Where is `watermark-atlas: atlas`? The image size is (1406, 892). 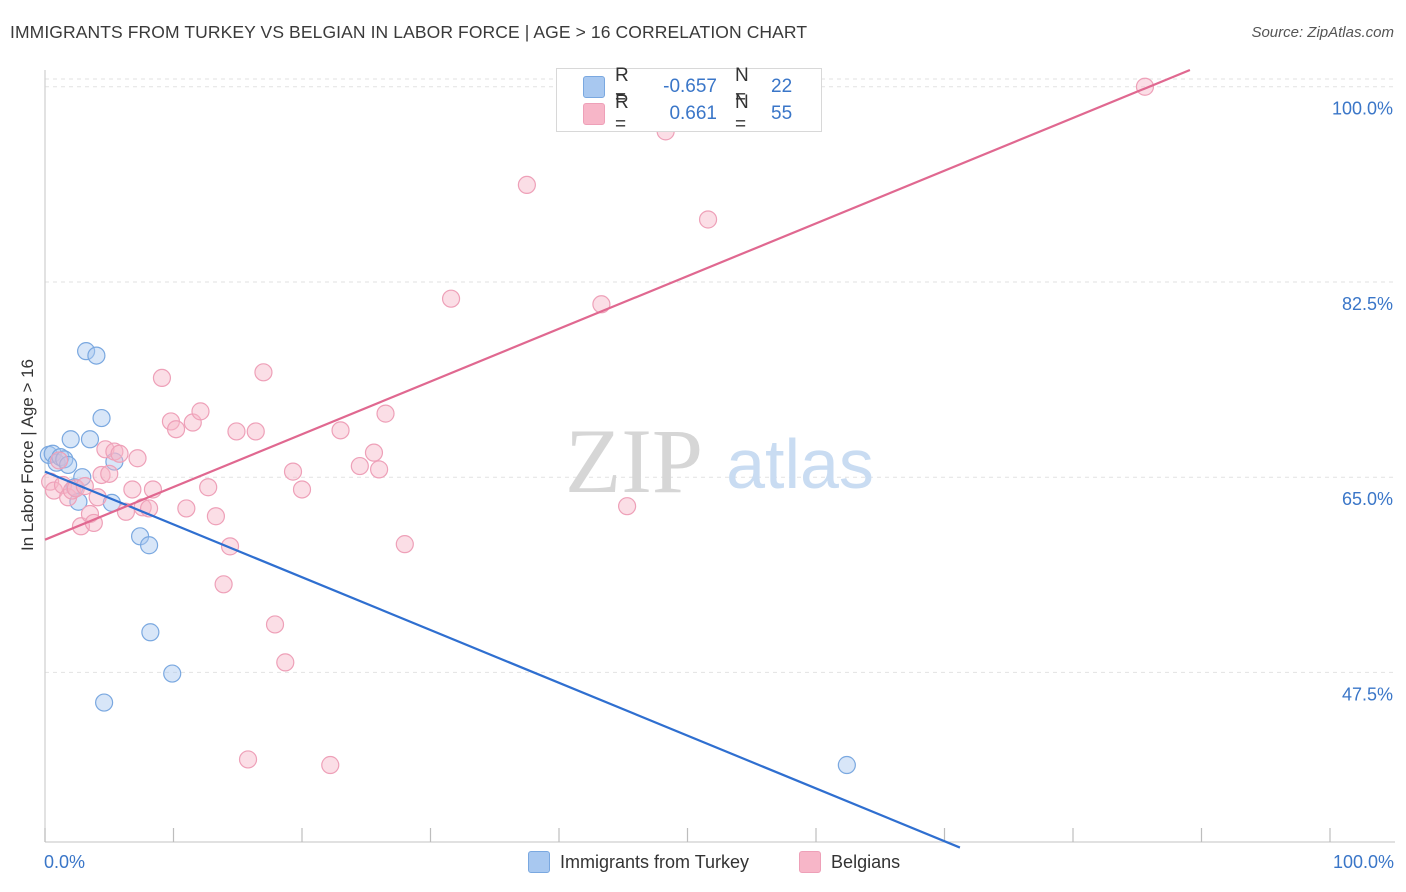 watermark-atlas: atlas is located at coordinates (800, 464).